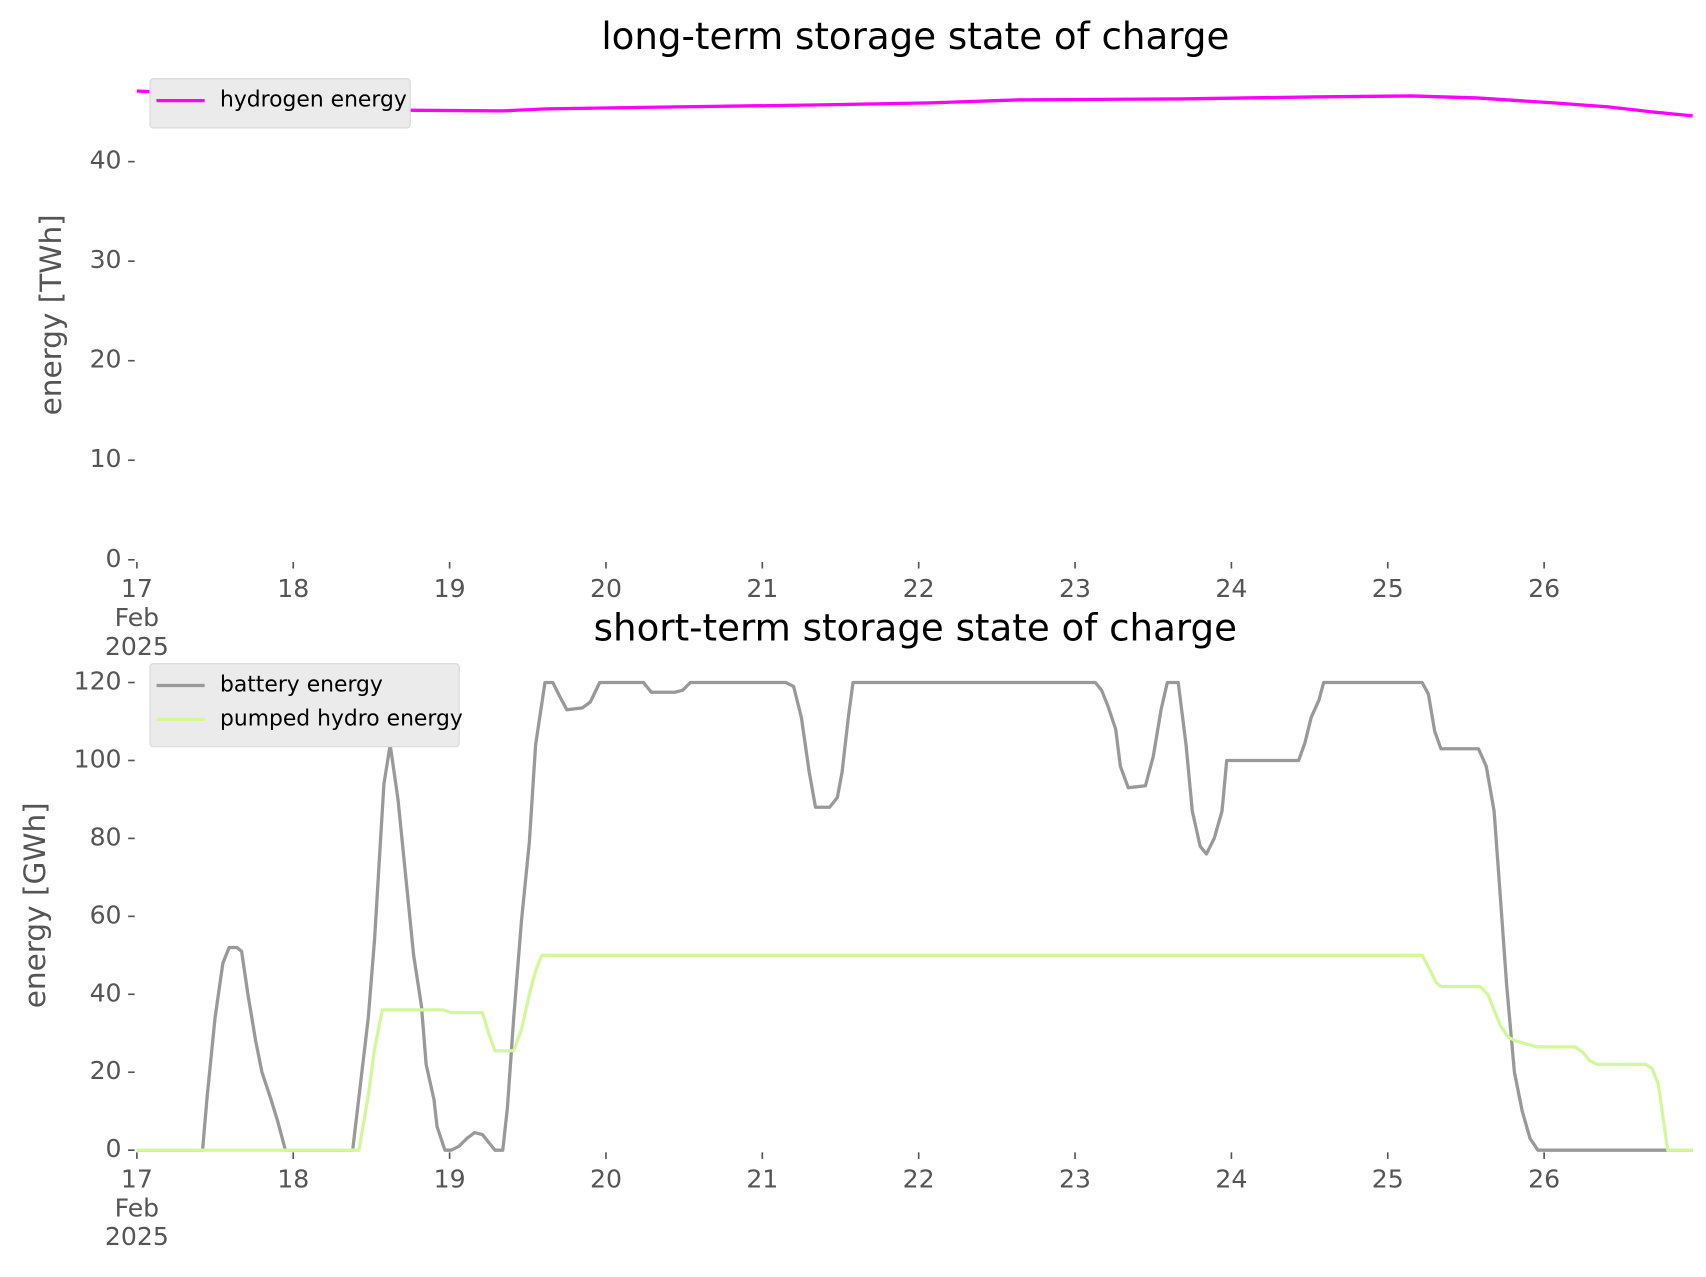 Image resolution: width=1706 pixels, height=1277 pixels. Describe the element at coordinates (51, 314) in the screenshot. I see `y-axis-label: energy [TWh]` at that location.